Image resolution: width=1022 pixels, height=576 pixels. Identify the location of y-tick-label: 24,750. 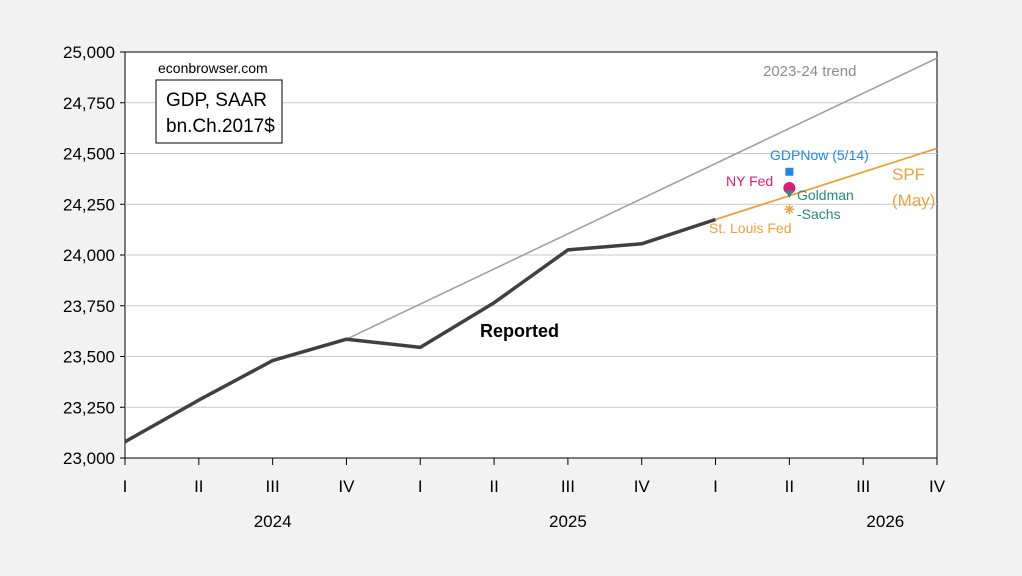
(89, 103).